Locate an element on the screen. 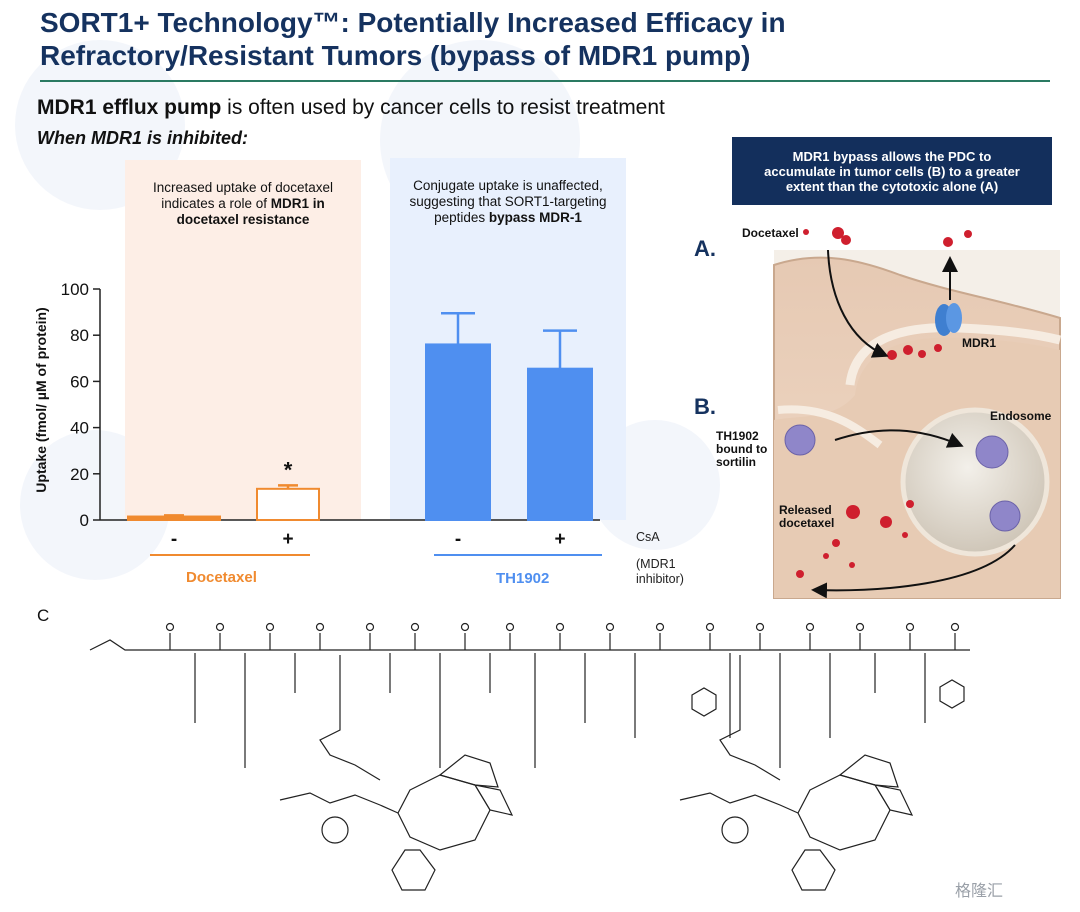 The width and height of the screenshot is (1080, 912). linker-left is located at coordinates (350, 718).